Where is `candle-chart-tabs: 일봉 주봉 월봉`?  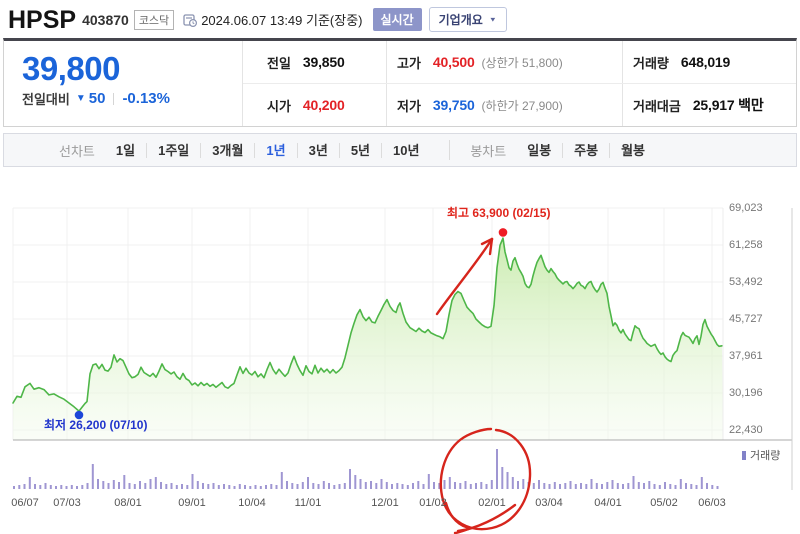 candle-chart-tabs: 일봉 주봉 월봉 is located at coordinates (586, 150).